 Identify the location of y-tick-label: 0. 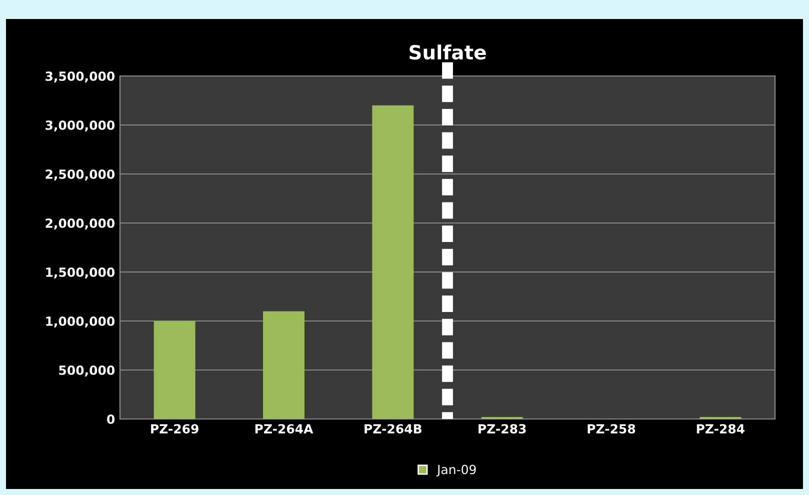
(111, 419).